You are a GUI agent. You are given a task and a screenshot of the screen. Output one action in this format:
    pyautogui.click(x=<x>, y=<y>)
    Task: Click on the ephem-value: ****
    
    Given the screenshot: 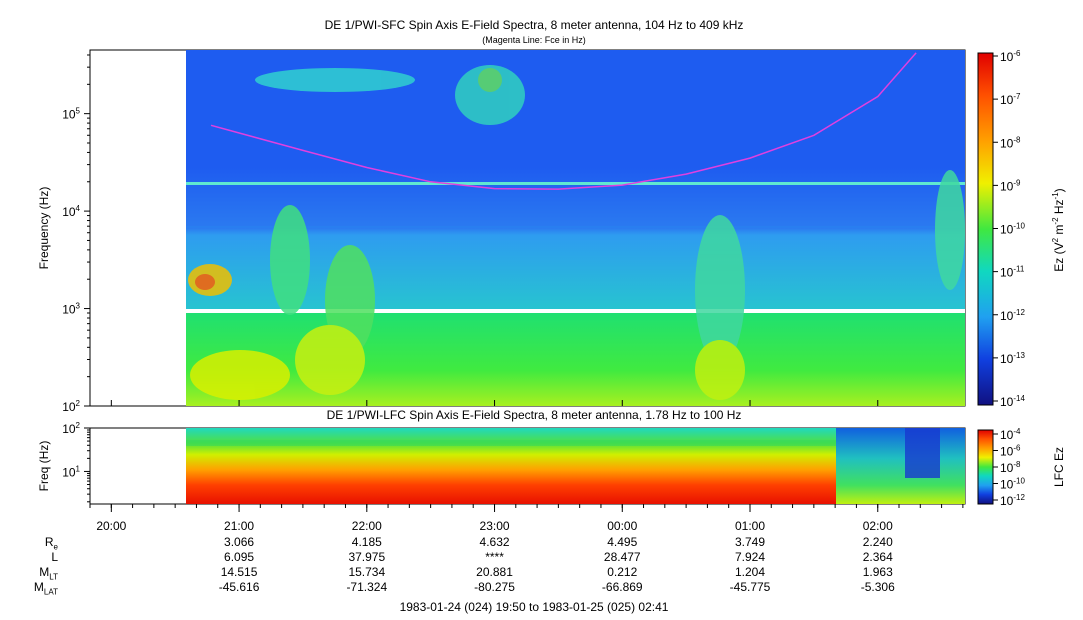 What is the action you would take?
    pyautogui.click(x=494, y=557)
    